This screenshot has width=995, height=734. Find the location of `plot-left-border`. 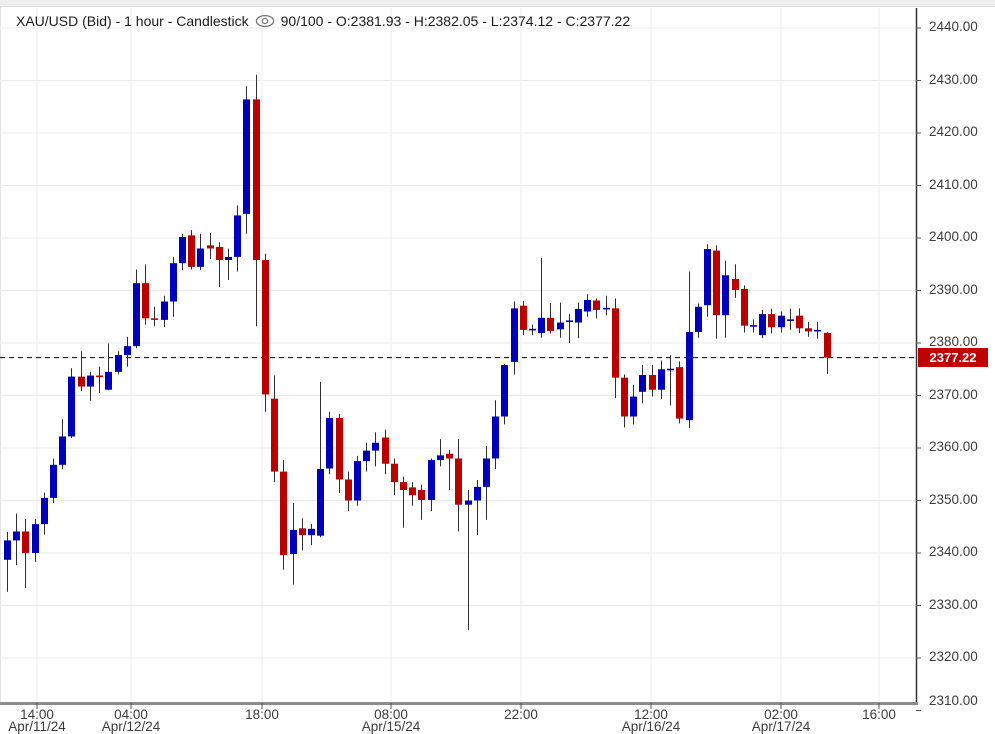

plot-left-border is located at coordinates (0, 355).